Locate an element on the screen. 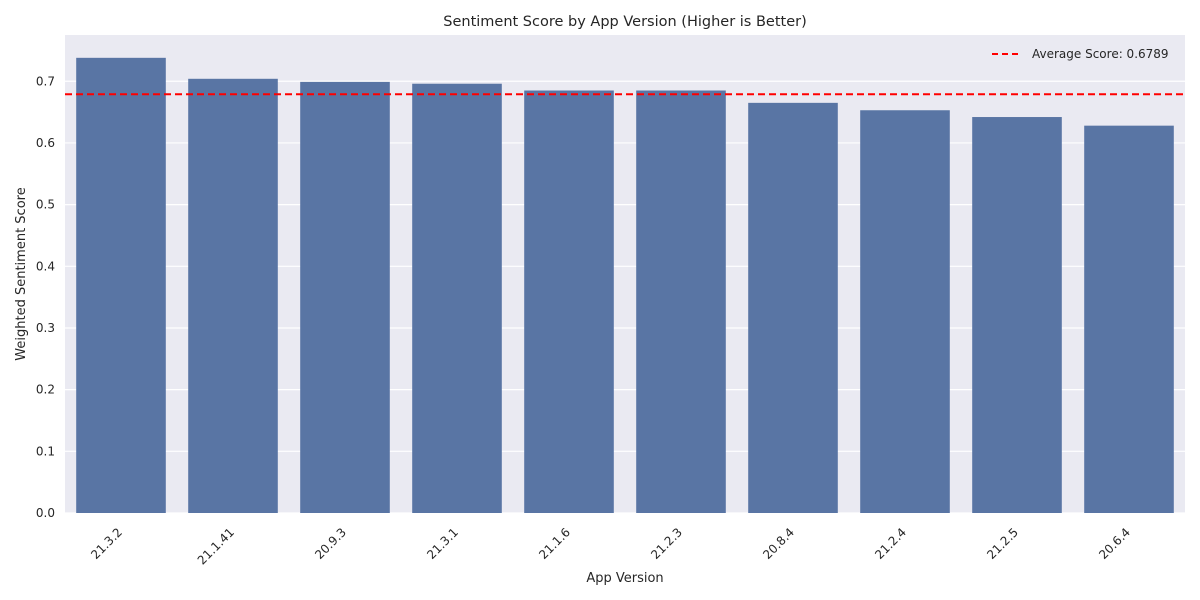 This screenshot has width=1200, height=600. y-tick-label: 0.6 is located at coordinates (45, 143).